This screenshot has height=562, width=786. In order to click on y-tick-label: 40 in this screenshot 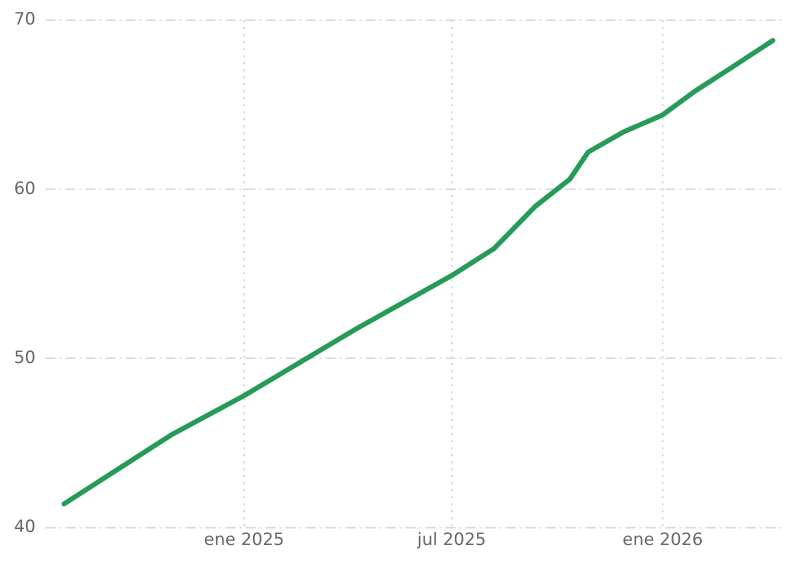, I will do `click(25, 527)`.